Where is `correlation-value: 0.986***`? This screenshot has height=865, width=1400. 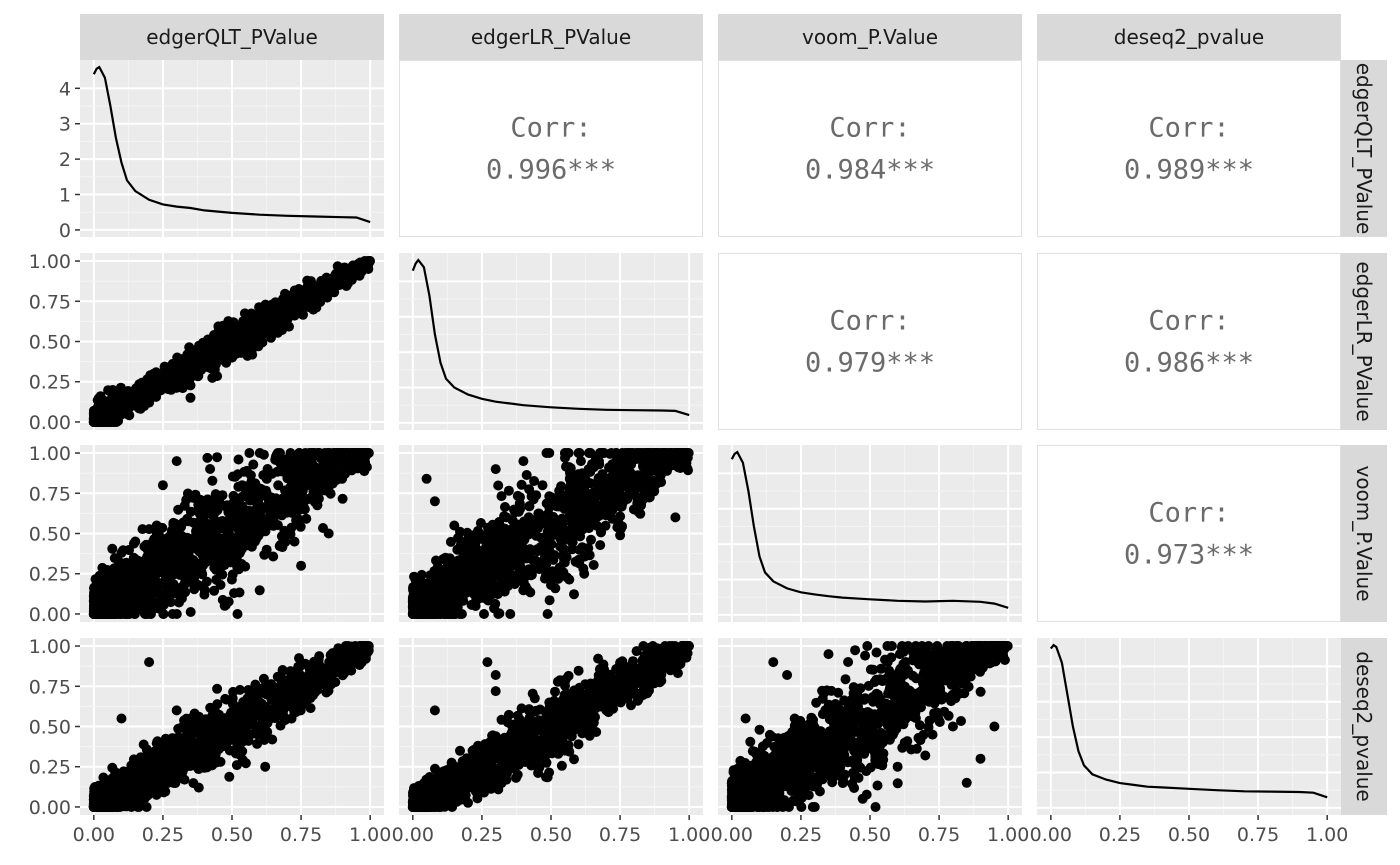 correlation-value: 0.986*** is located at coordinates (1189, 363).